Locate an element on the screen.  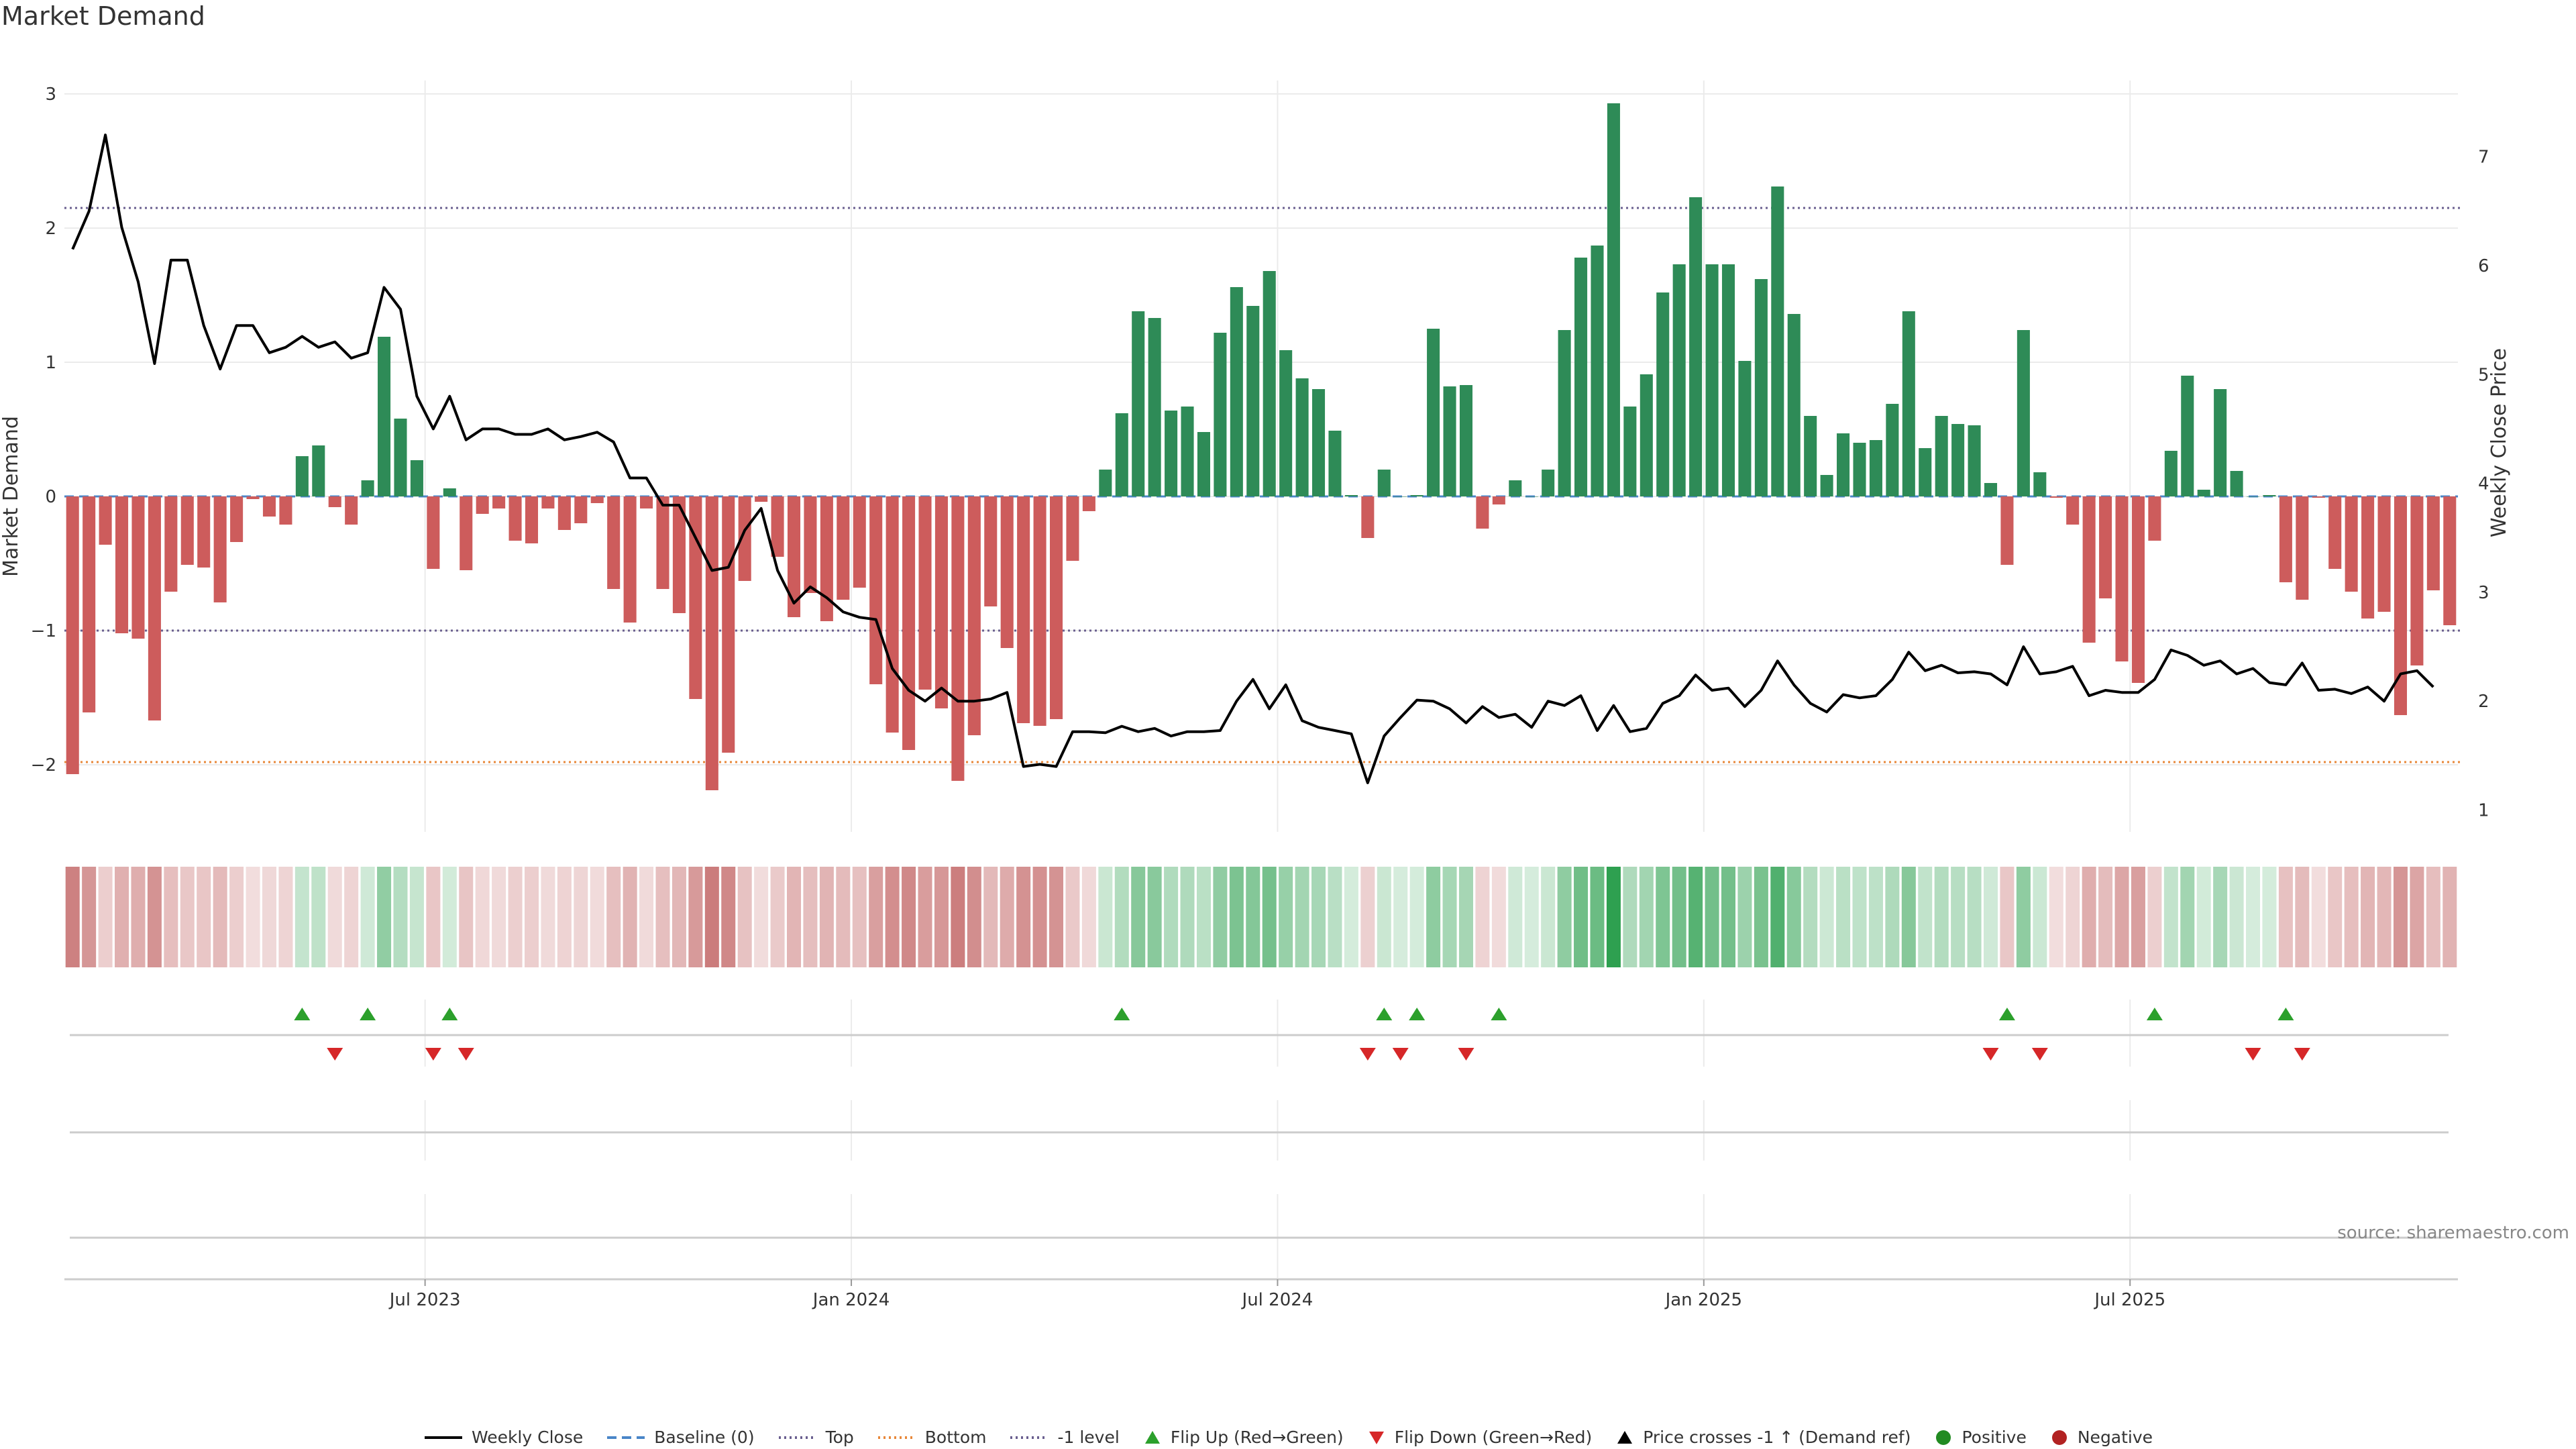
legend-item: Flip Up (Red→Green) is located at coordinates (1243, 1437).